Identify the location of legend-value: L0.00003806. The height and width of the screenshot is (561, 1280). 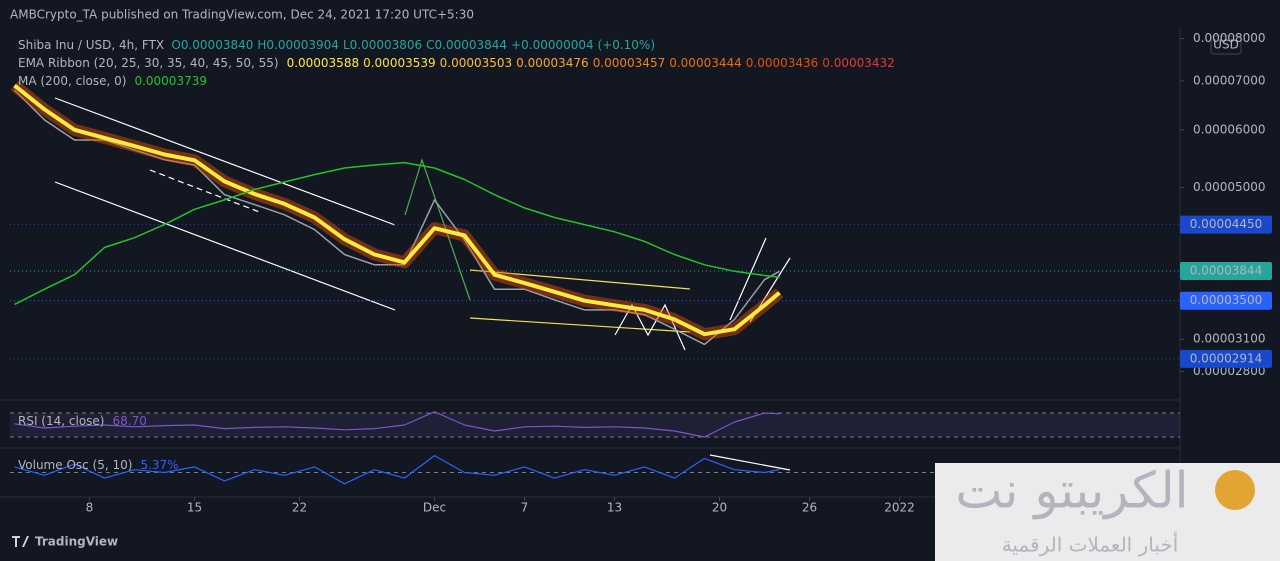
(382, 45).